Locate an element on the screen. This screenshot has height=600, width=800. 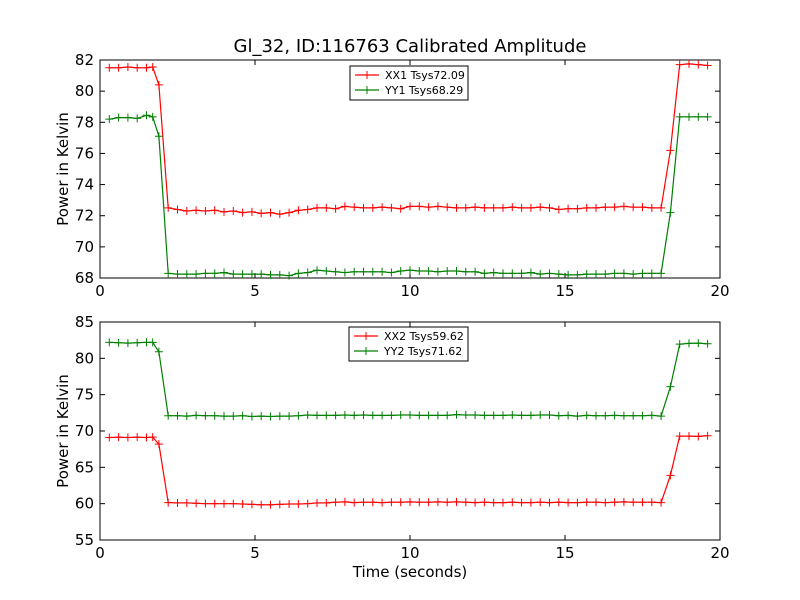
chart-title: Gl_32, ID:116763 Calibrated Amplitude is located at coordinates (410, 46).